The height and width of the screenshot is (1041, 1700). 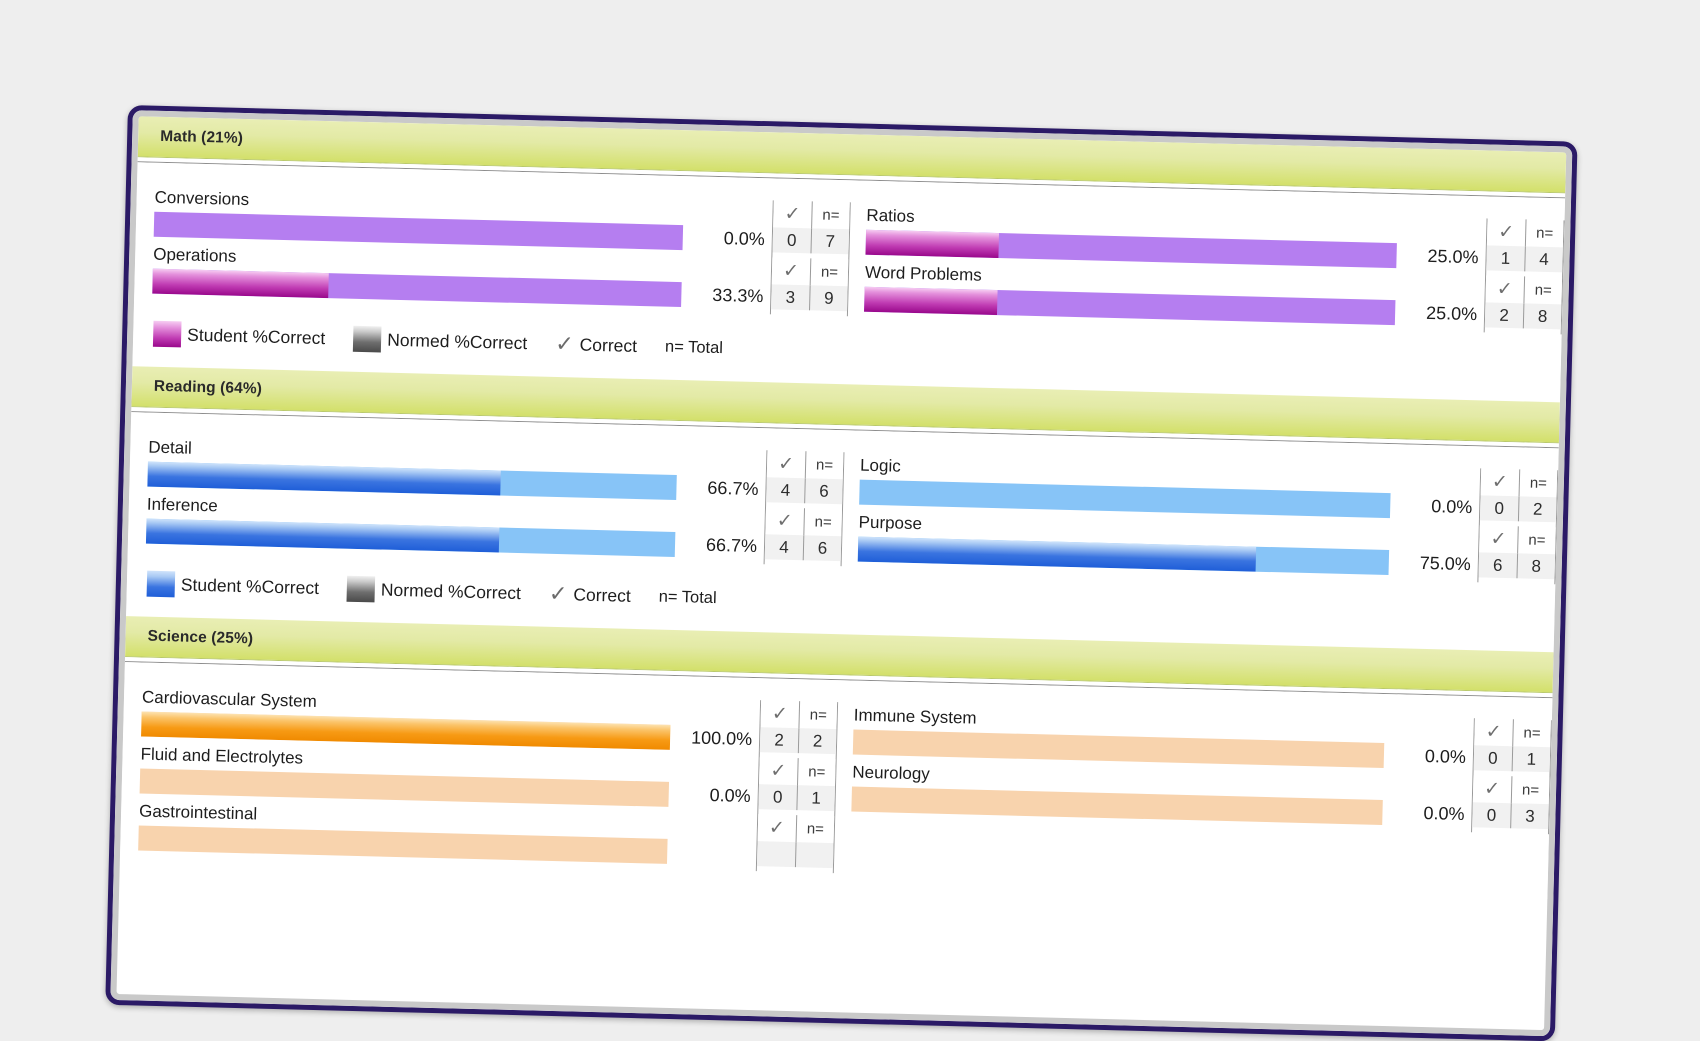 I want to click on total-value-cell: 1, so click(x=1531, y=759).